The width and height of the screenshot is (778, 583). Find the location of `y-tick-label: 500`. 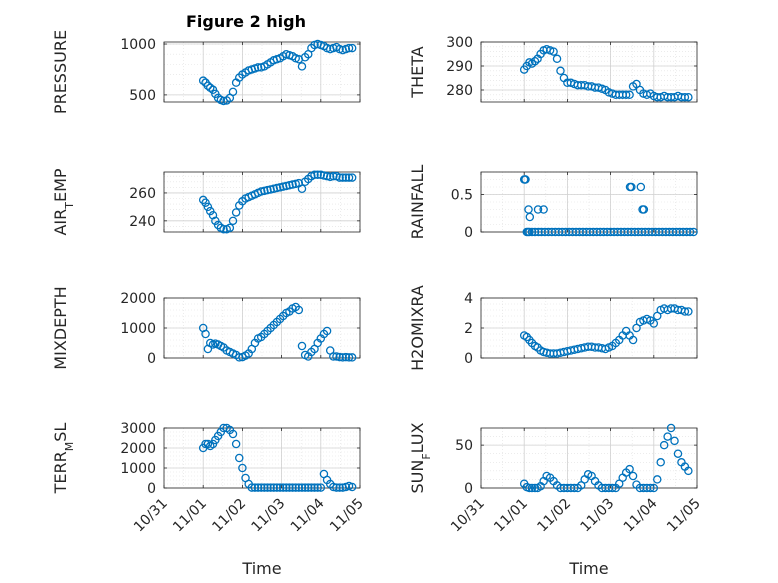

y-tick-label: 500 is located at coordinates (142, 96).